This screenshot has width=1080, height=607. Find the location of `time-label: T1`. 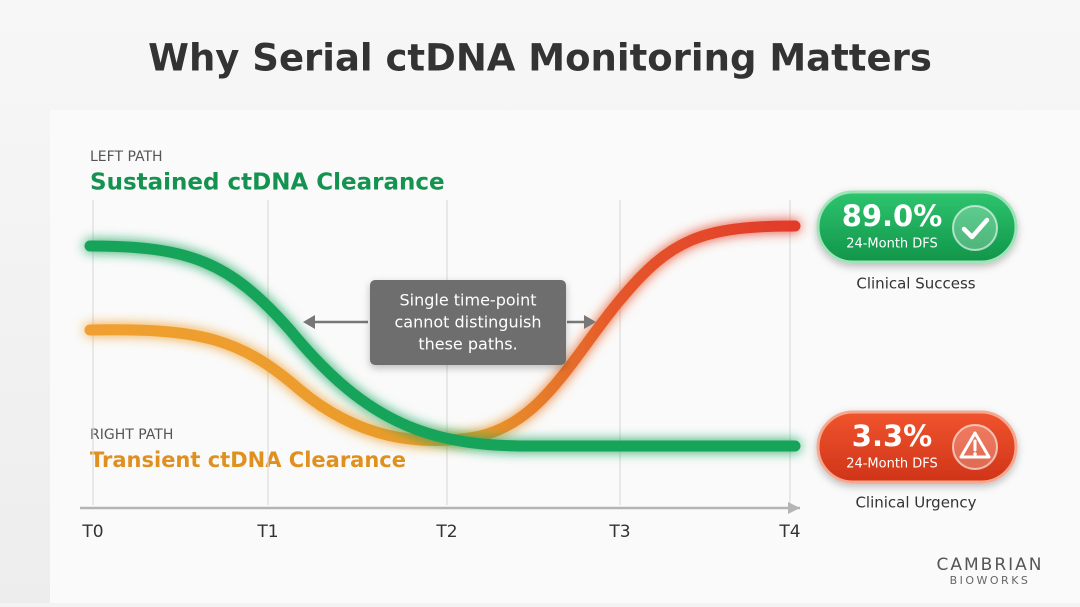

time-label: T1 is located at coordinates (267, 532).